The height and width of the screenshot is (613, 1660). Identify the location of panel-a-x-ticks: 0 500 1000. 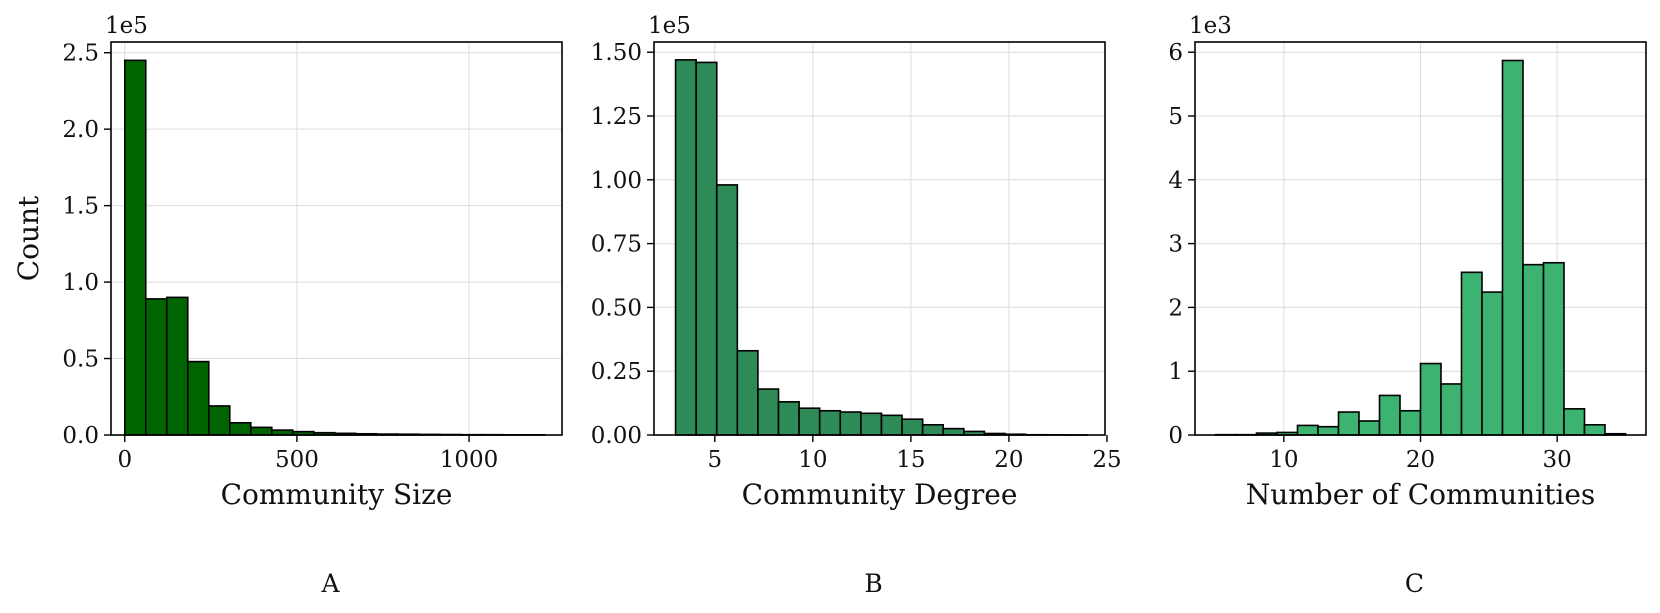
(307, 454).